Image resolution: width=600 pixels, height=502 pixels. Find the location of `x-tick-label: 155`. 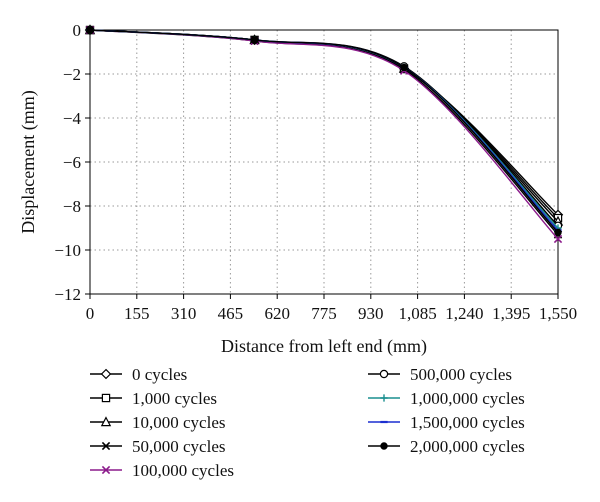

x-tick-label: 155 is located at coordinates (137, 313).